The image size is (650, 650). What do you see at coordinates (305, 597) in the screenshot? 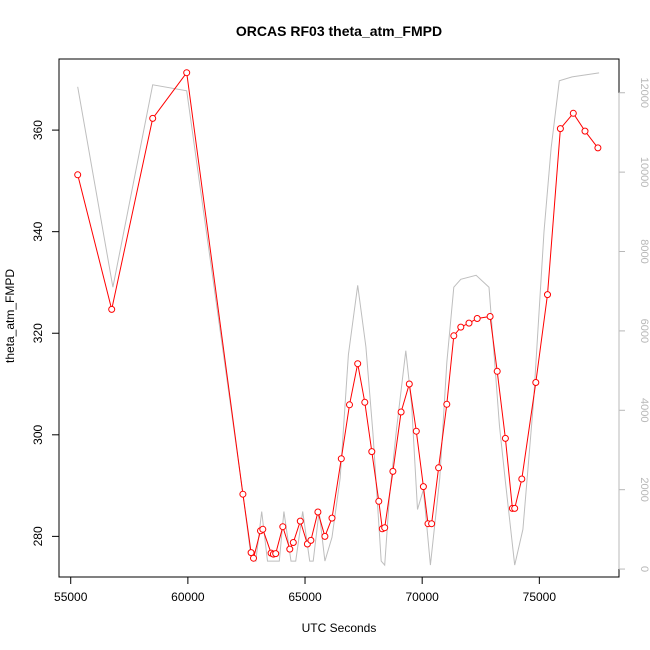
I see `x-tick-label: 65000` at bounding box center [305, 597].